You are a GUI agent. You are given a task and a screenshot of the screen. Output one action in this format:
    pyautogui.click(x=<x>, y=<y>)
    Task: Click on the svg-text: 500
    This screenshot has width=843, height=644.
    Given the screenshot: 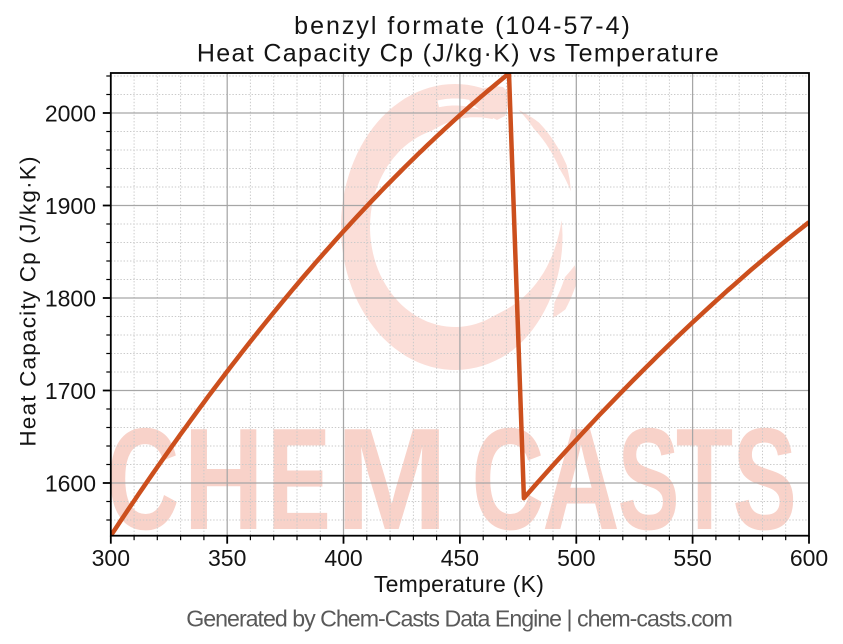 What is the action you would take?
    pyautogui.click(x=576, y=558)
    